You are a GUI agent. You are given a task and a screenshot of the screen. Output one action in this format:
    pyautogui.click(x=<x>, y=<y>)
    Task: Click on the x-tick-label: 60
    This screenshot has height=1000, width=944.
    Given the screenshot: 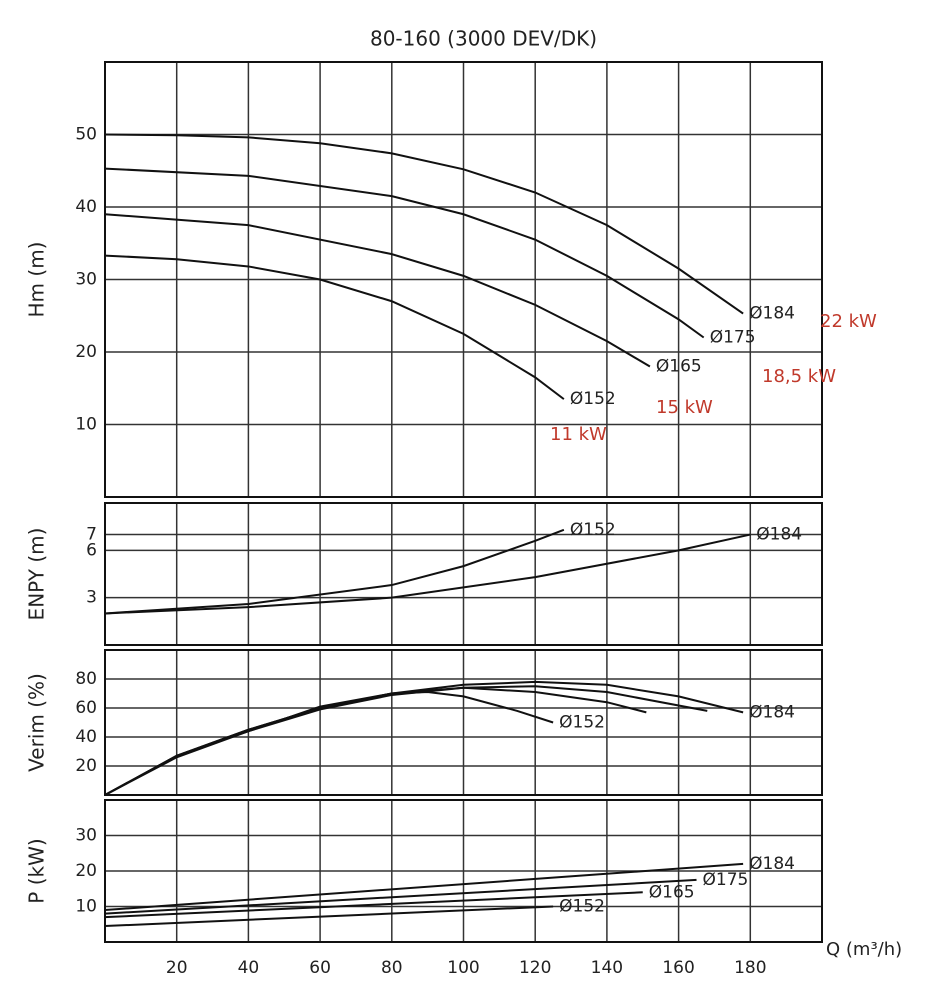 What is the action you would take?
    pyautogui.click(x=320, y=968)
    